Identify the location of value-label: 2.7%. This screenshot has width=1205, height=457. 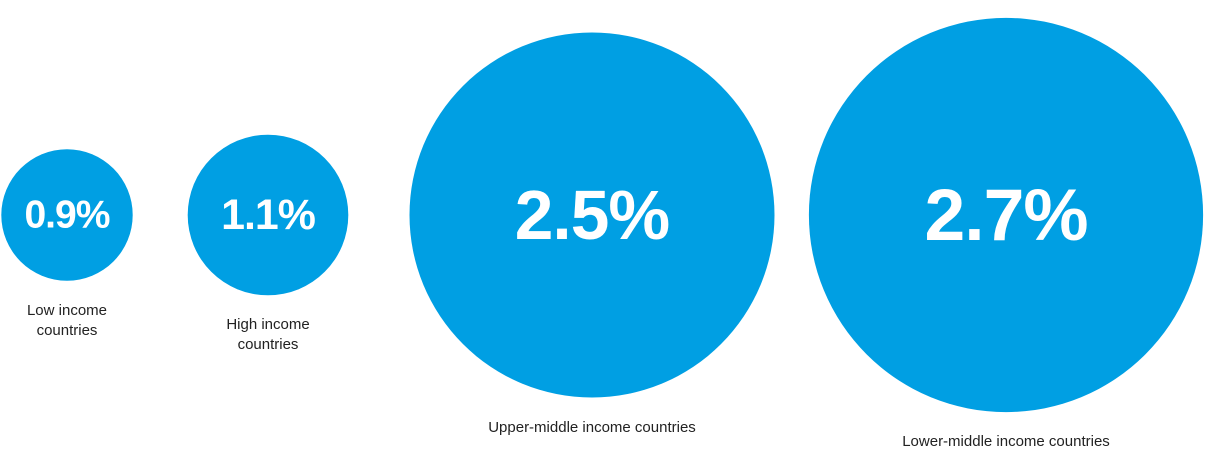
(1005, 215).